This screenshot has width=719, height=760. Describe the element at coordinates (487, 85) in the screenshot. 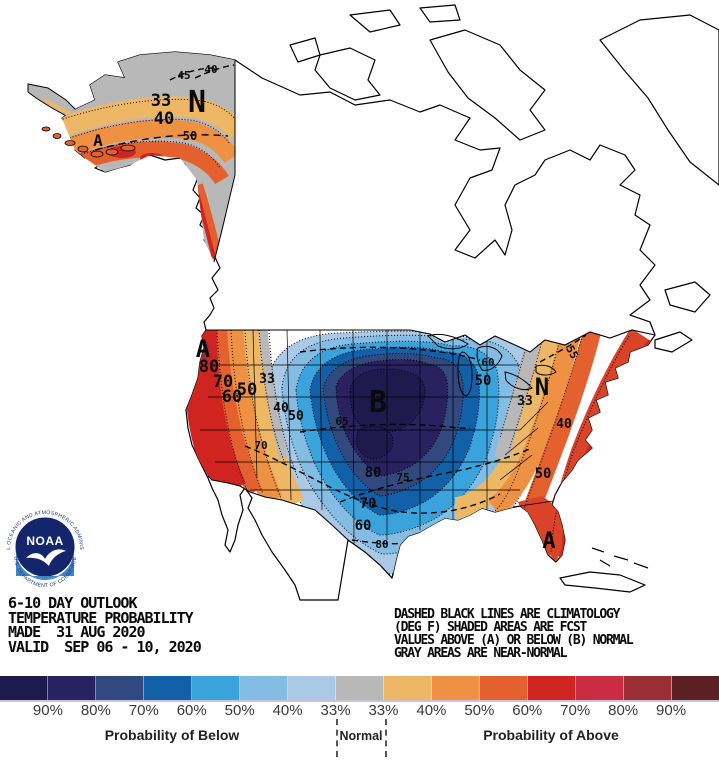

I see `island-baffin` at that location.